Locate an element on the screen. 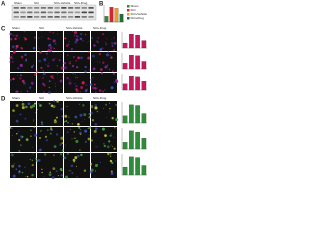 The height and width of the screenshot is (240, 320). legend-label: SCI+Drug is located at coordinates (138, 18).